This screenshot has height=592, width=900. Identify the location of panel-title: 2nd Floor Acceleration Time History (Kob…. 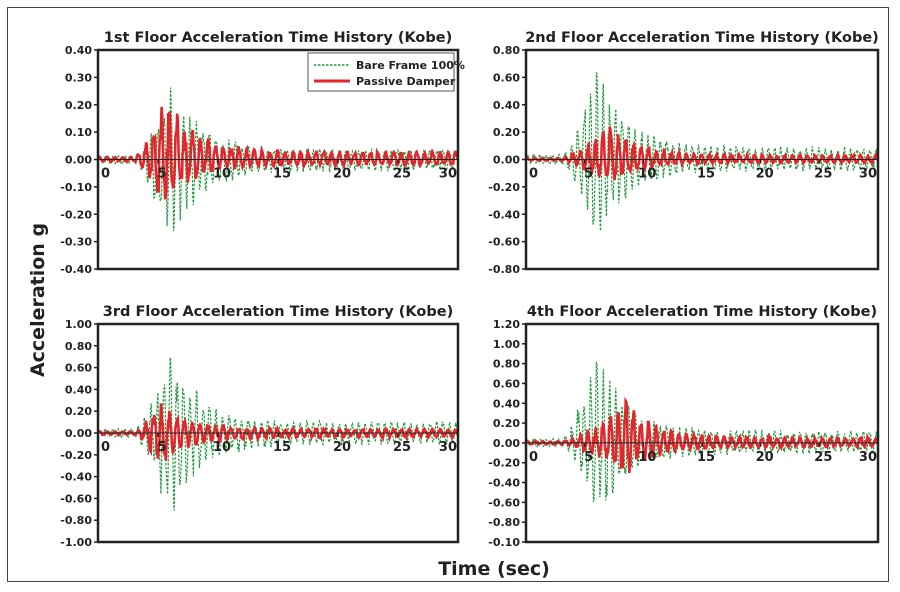
(702, 38).